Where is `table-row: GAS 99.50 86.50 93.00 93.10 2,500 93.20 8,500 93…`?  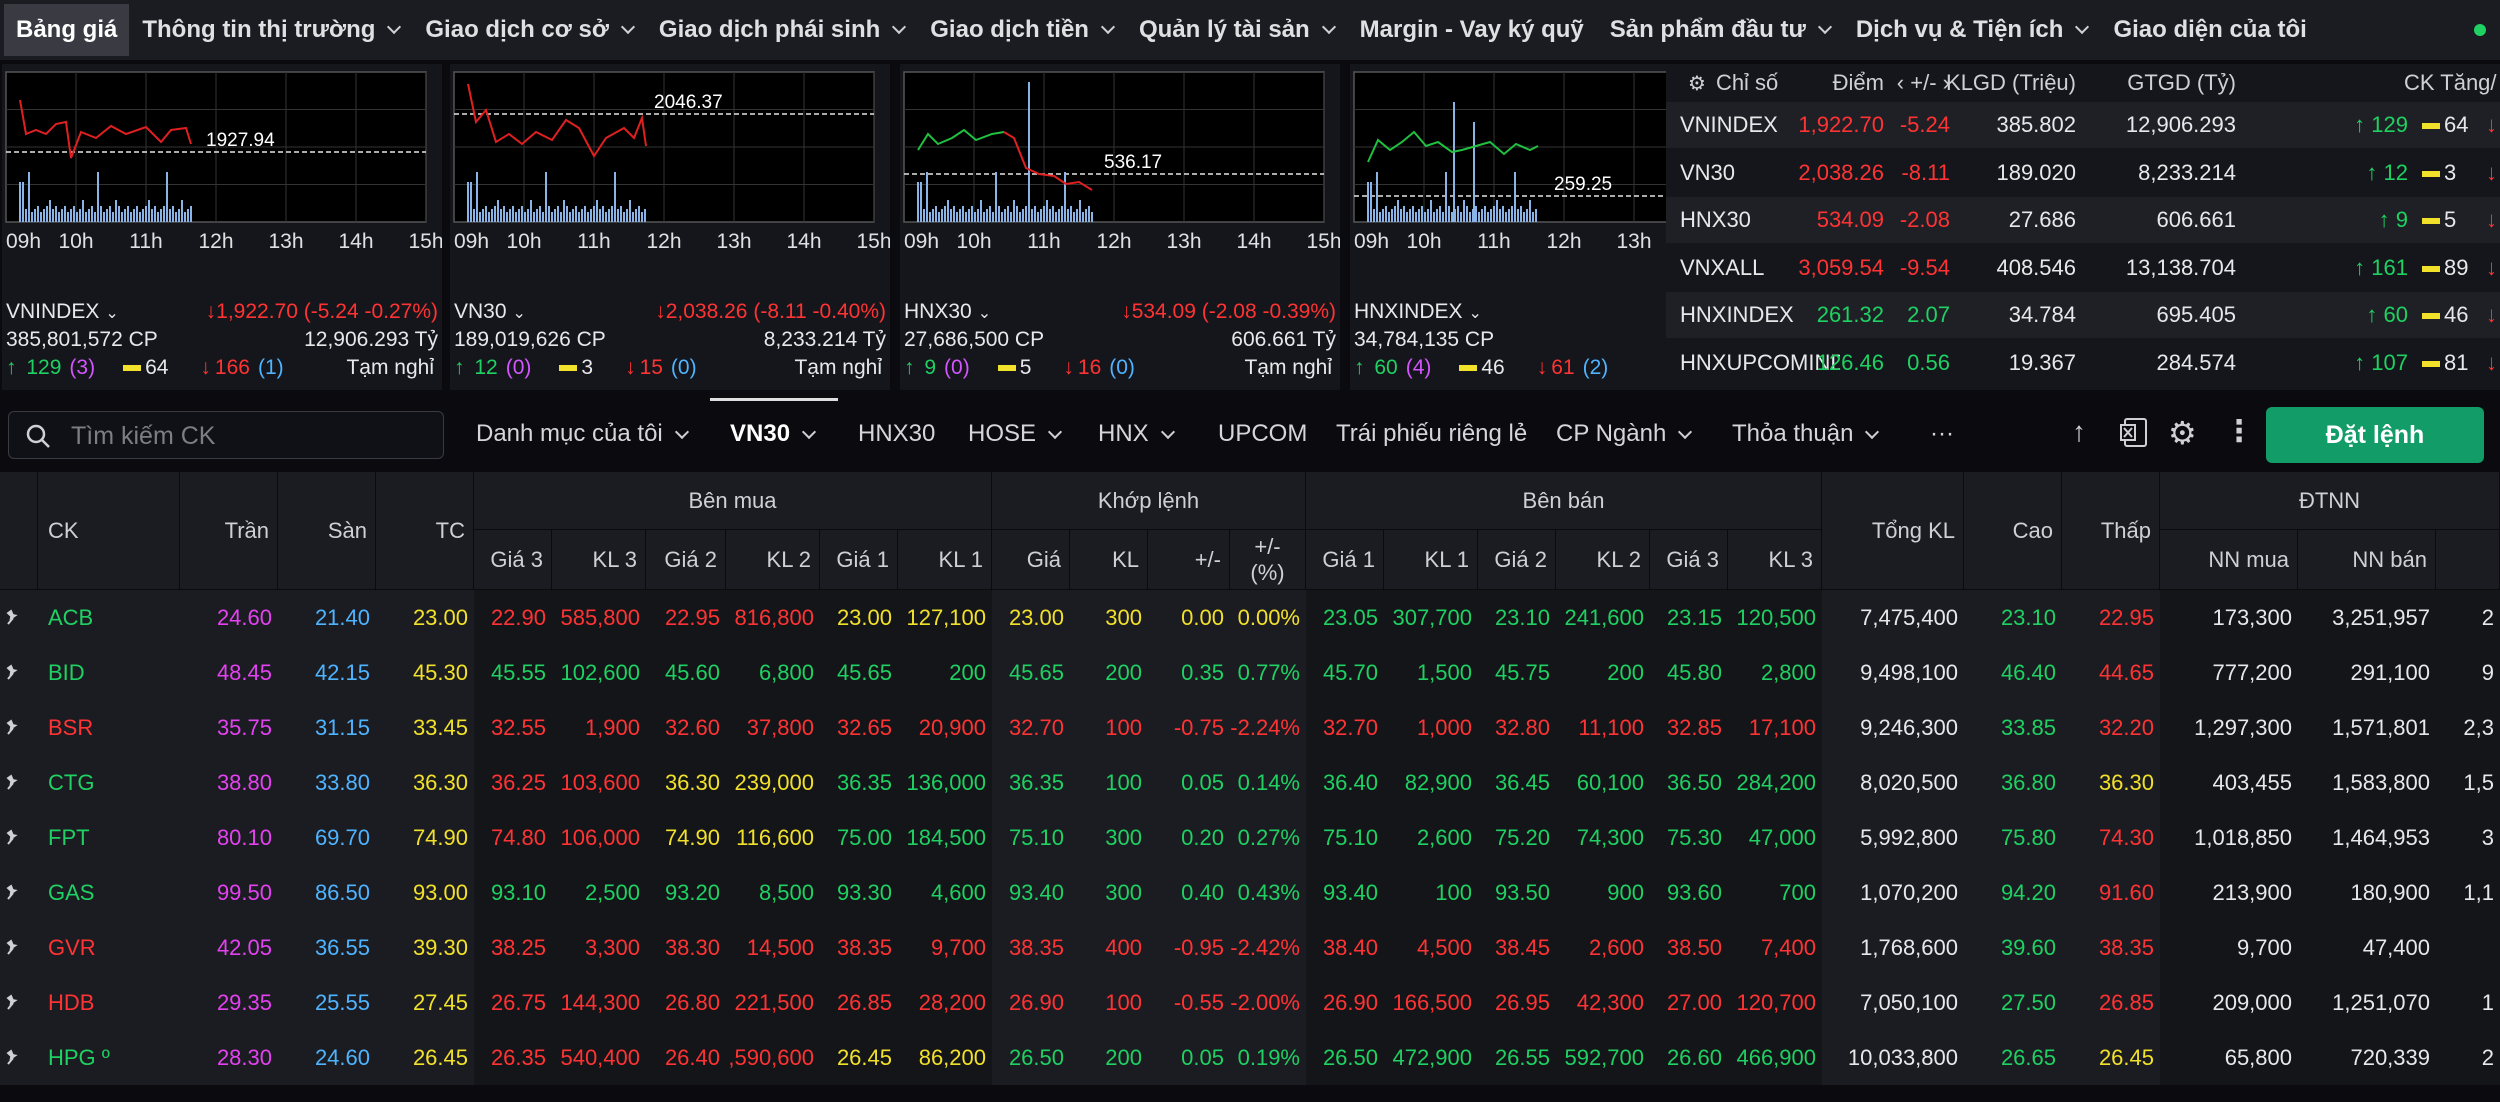 table-row: GAS 99.50 86.50 93.00 93.10 2,500 93.20 8,500 93… is located at coordinates (1250, 892).